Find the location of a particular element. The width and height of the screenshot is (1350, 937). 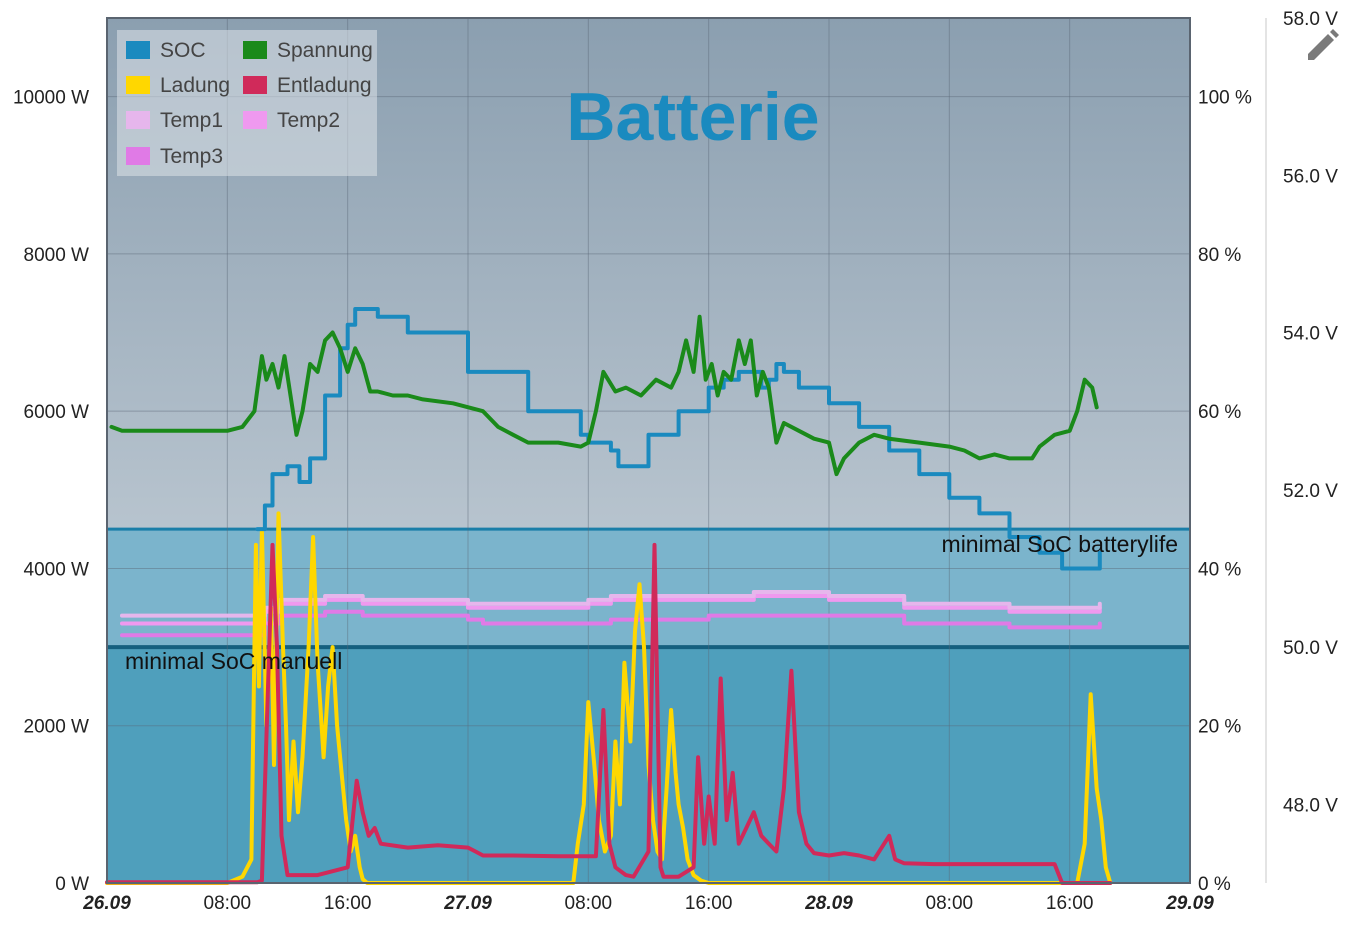

x-tick-label: 29.09 is located at coordinates (1189, 903).